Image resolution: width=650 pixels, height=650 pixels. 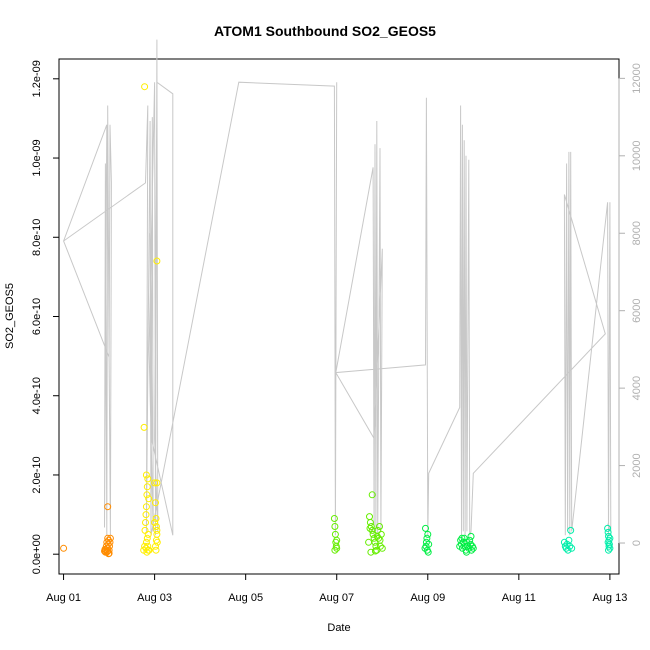 What do you see at coordinates (609, 598) in the screenshot?
I see `x-tick-label: Aug 13` at bounding box center [609, 598].